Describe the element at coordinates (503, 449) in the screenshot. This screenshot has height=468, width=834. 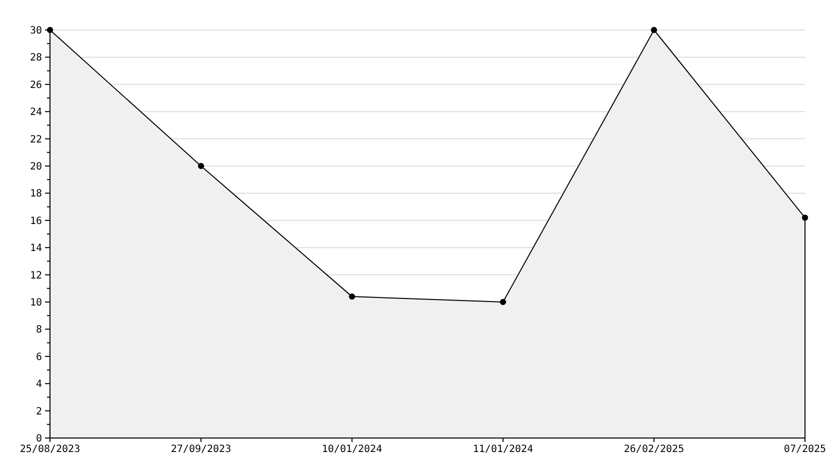
I see `x-tick-label: 11/01/2024` at that location.